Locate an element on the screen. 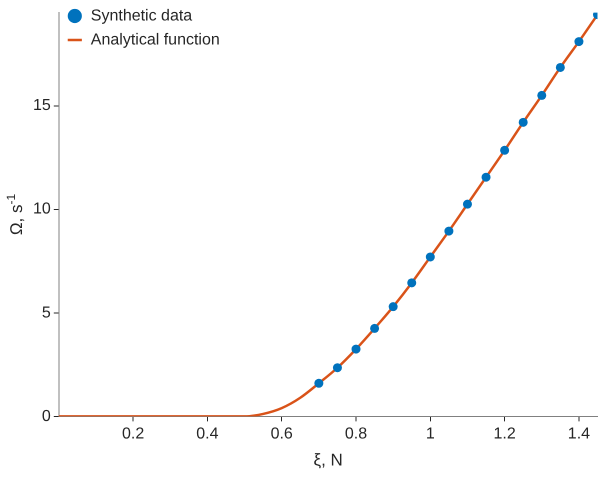 This screenshot has width=602, height=479. legend-label: Synthetic data is located at coordinates (141, 15).